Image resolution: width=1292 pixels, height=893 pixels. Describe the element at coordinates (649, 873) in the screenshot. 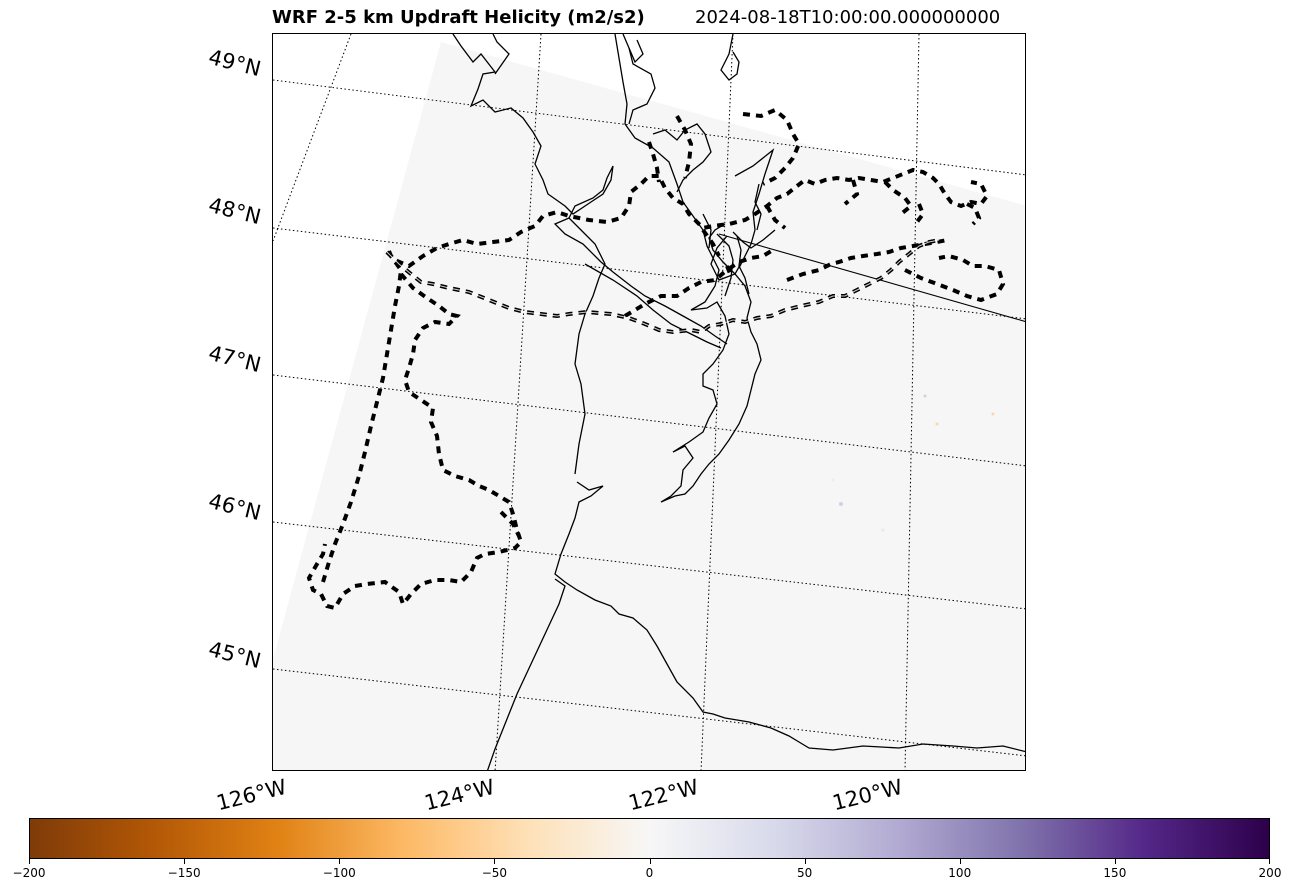

I see `colorbar-tick-label: 0` at that location.